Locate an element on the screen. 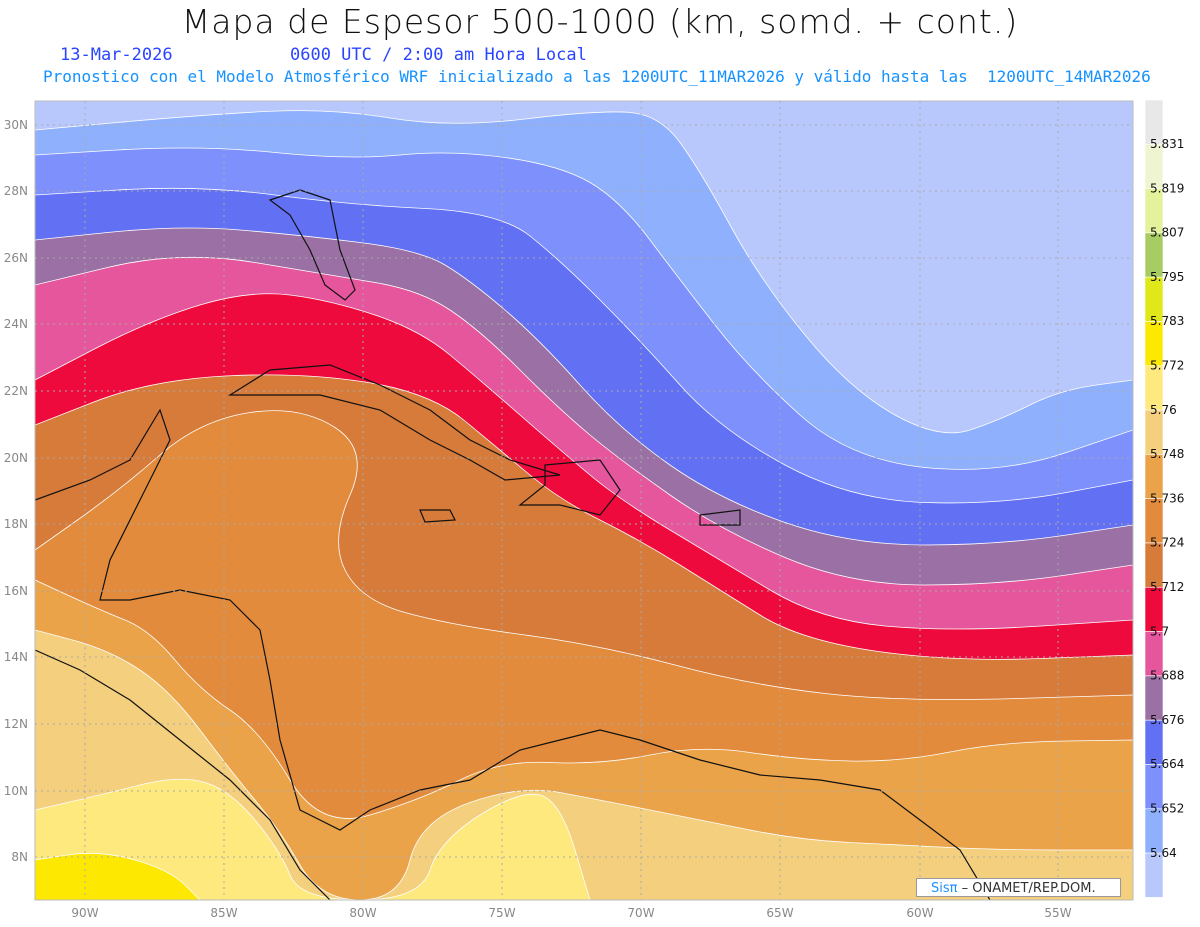 This screenshot has height=927, width=1200. lat-label: 28N is located at coordinates (16, 191).